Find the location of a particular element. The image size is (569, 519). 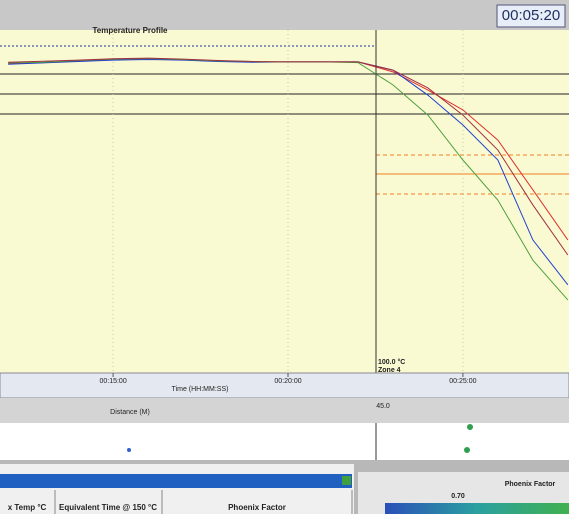

x-axis-label: Time (HH:MM:SS) is located at coordinates (200, 389).